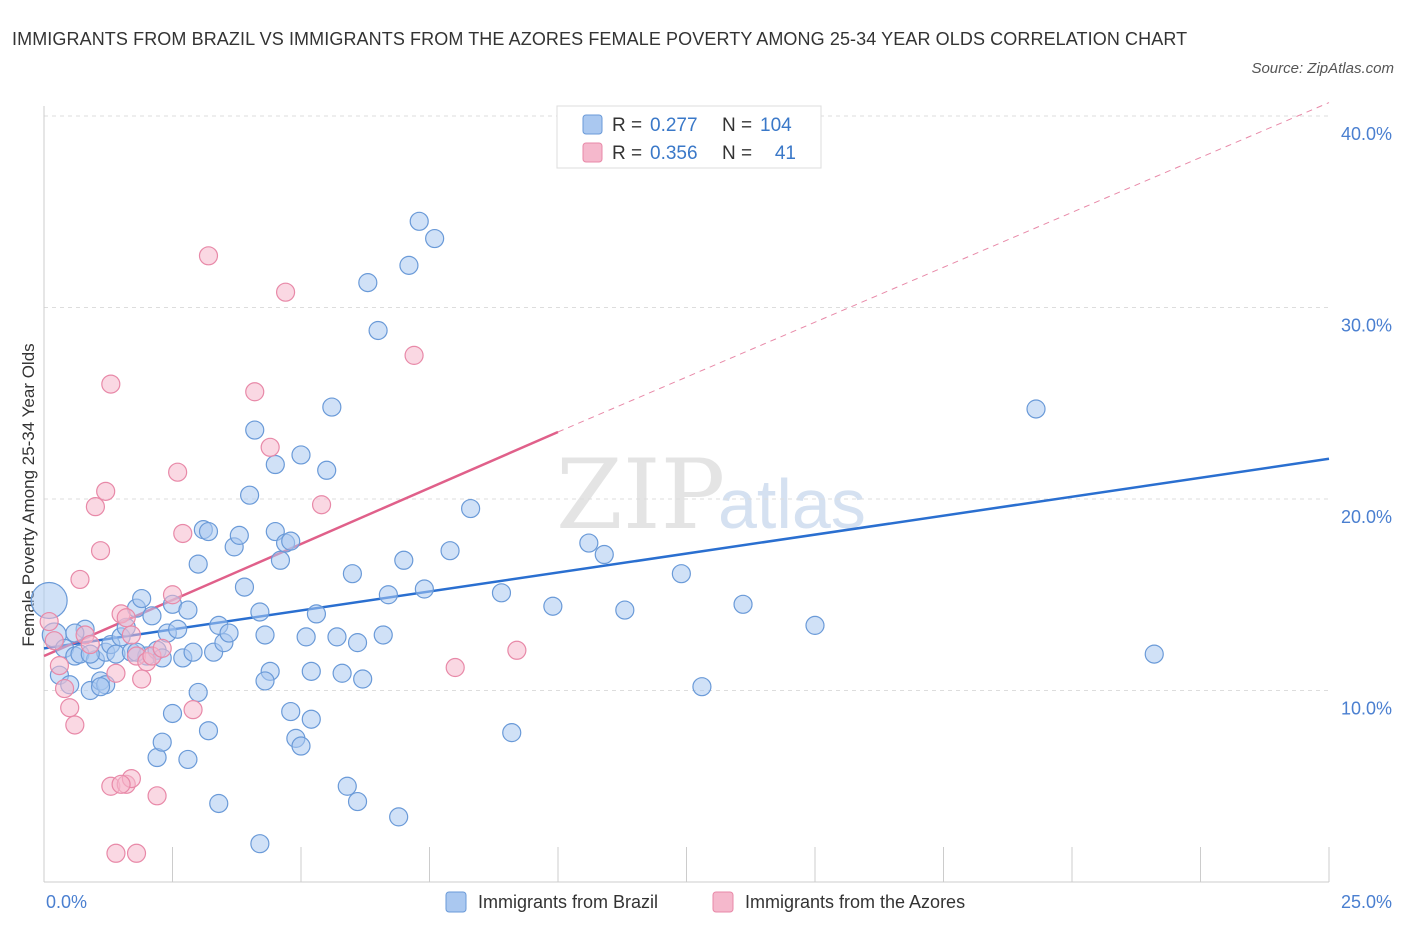  Describe the element at coordinates (592, 124) in the screenshot. I see `legend-swatch-brazil` at that location.